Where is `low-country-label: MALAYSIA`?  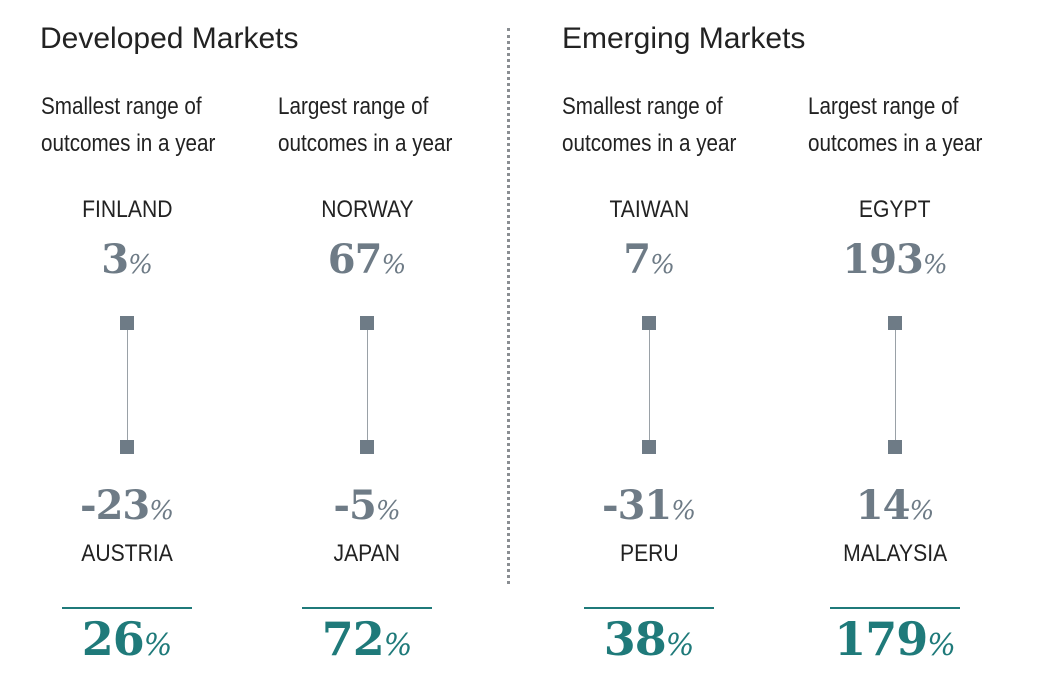
low-country-label: MALAYSIA is located at coordinates (895, 553).